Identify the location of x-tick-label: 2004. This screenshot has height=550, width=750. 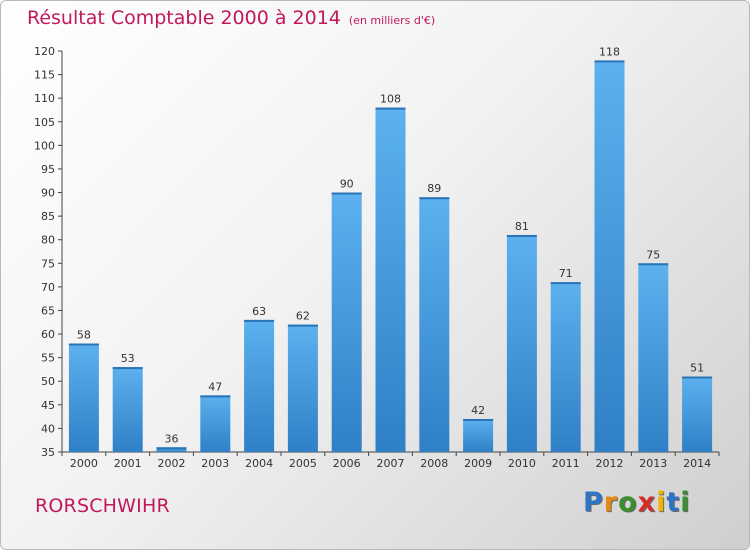
(259, 463).